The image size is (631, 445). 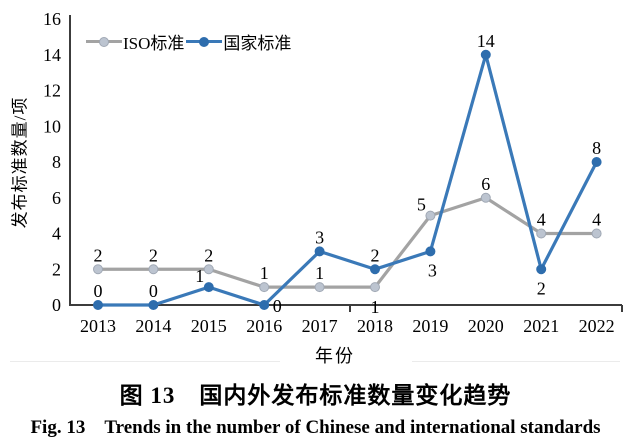 What do you see at coordinates (104, 41) in the screenshot?
I see `iso-line-marker-icon` at bounding box center [104, 41].